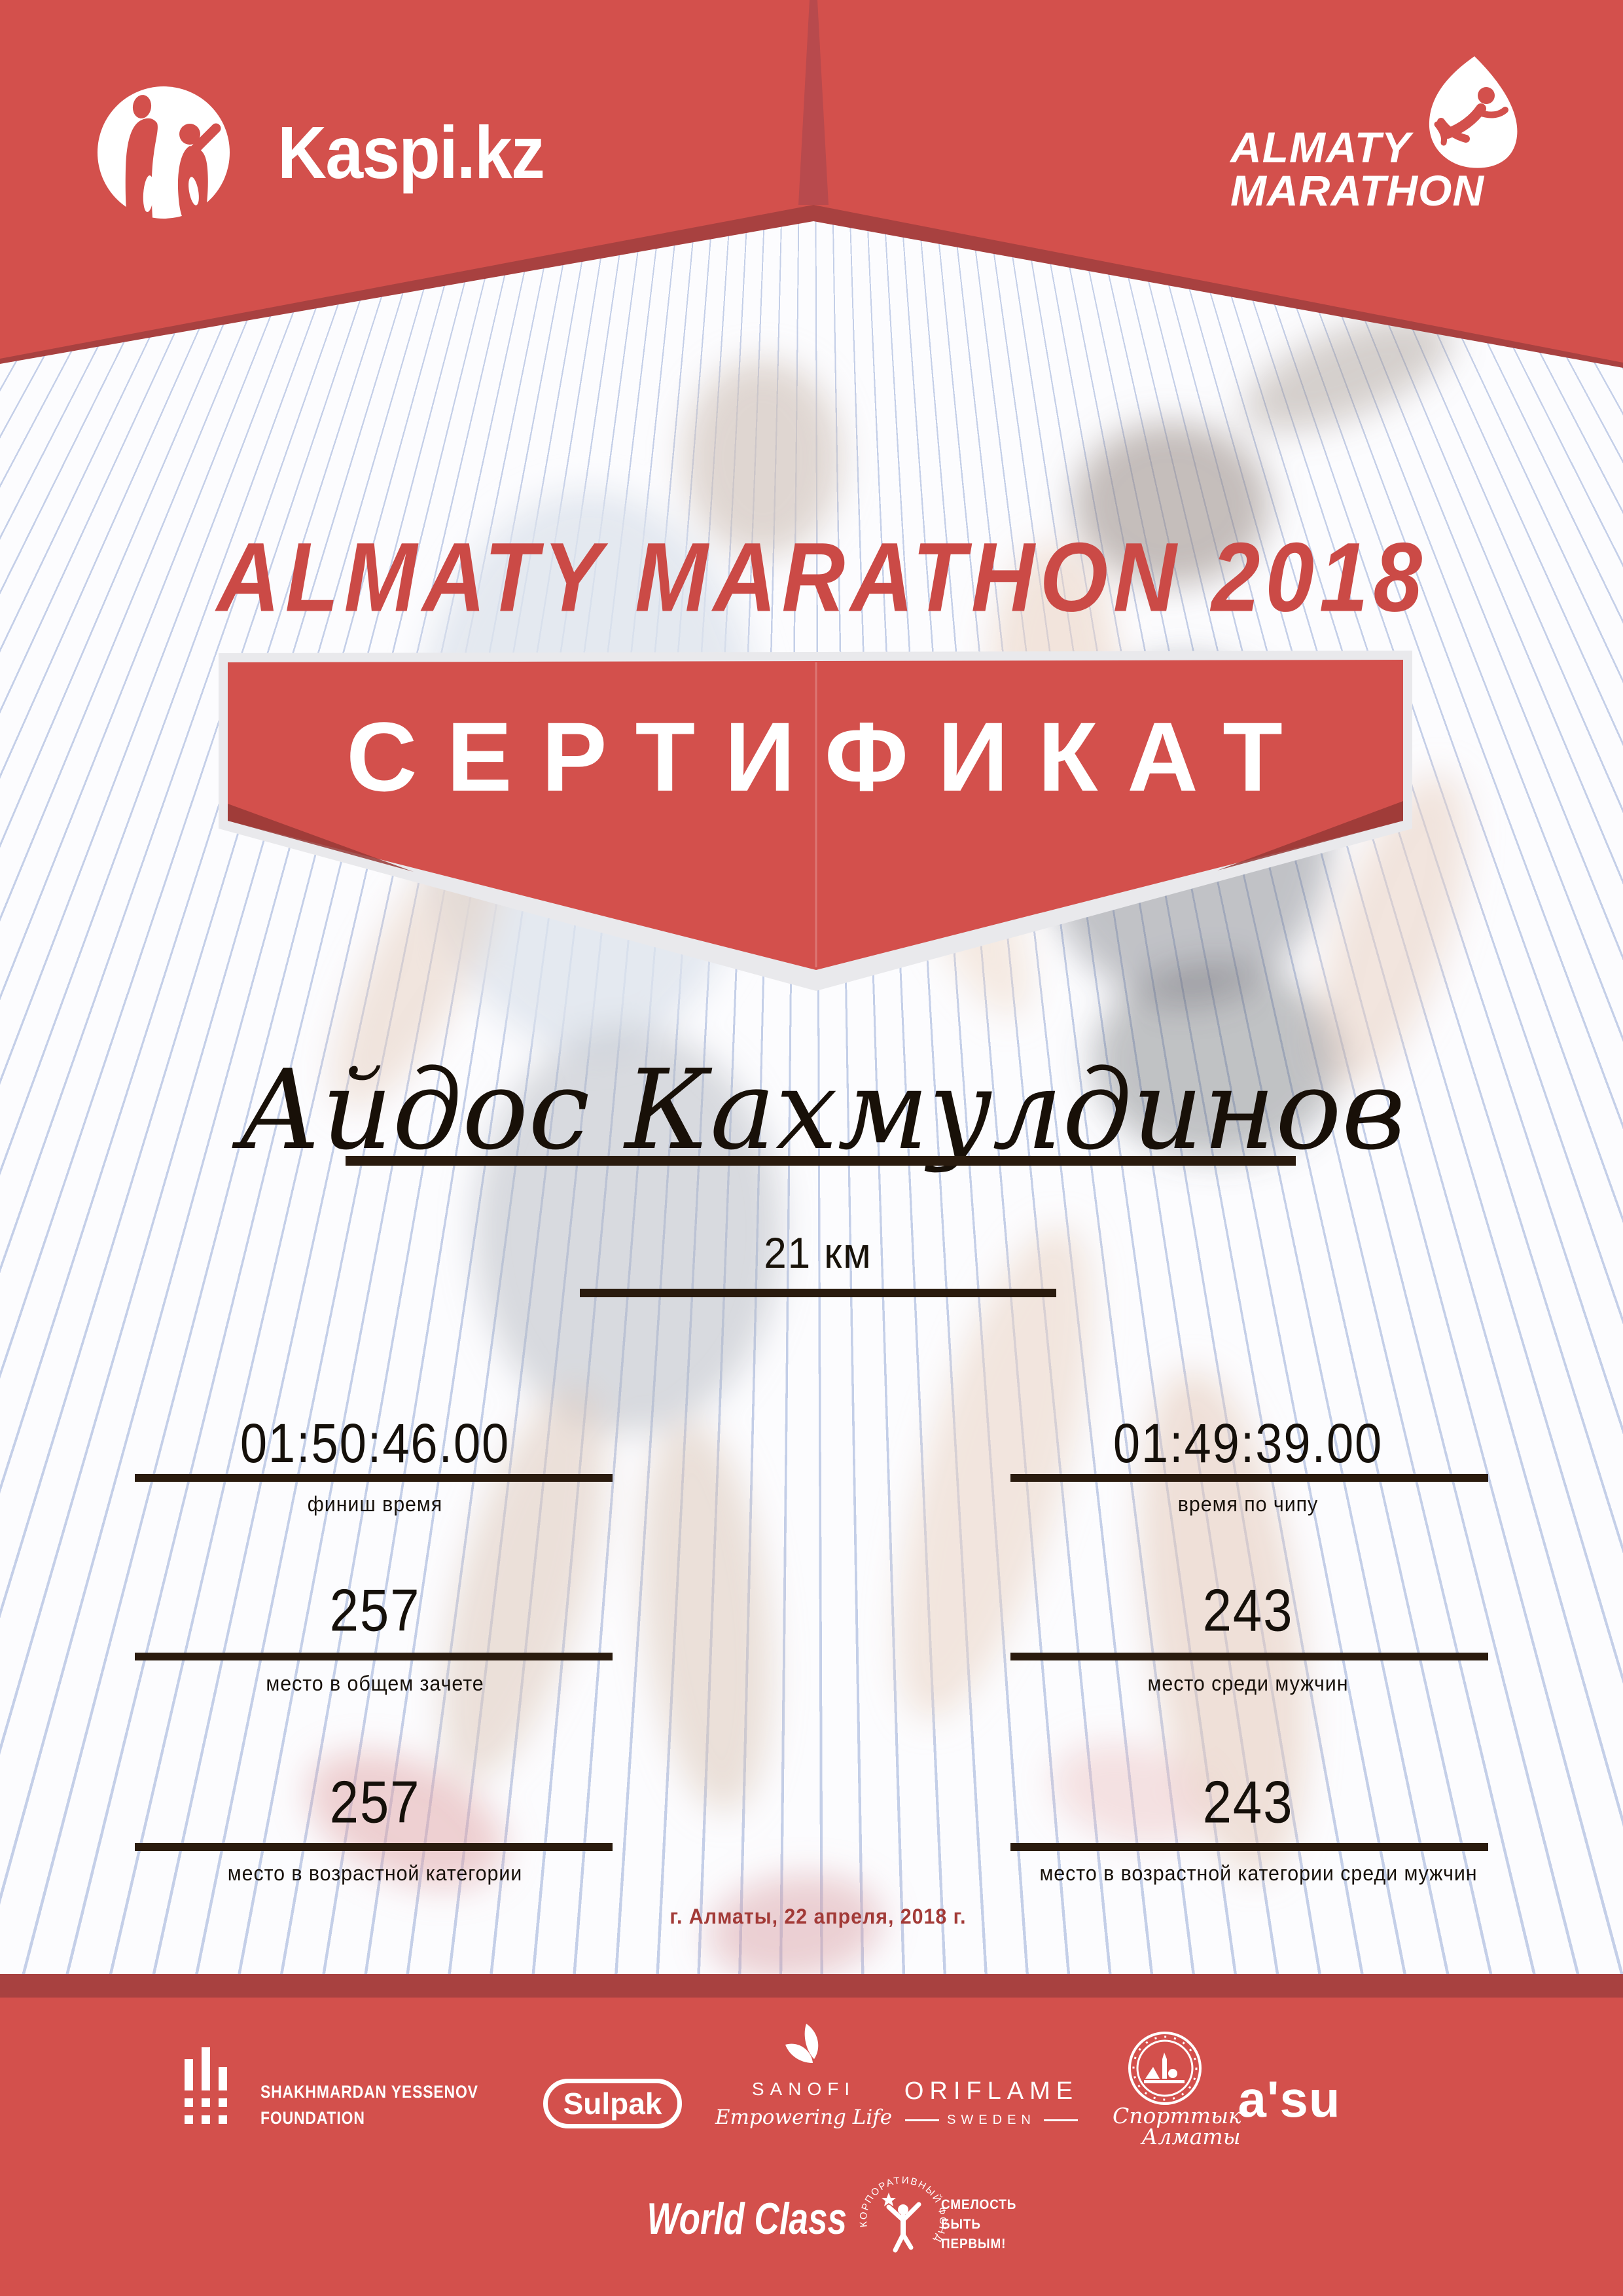  I want to click on sanofi-logo-text: SANOFI, so click(803, 2089).